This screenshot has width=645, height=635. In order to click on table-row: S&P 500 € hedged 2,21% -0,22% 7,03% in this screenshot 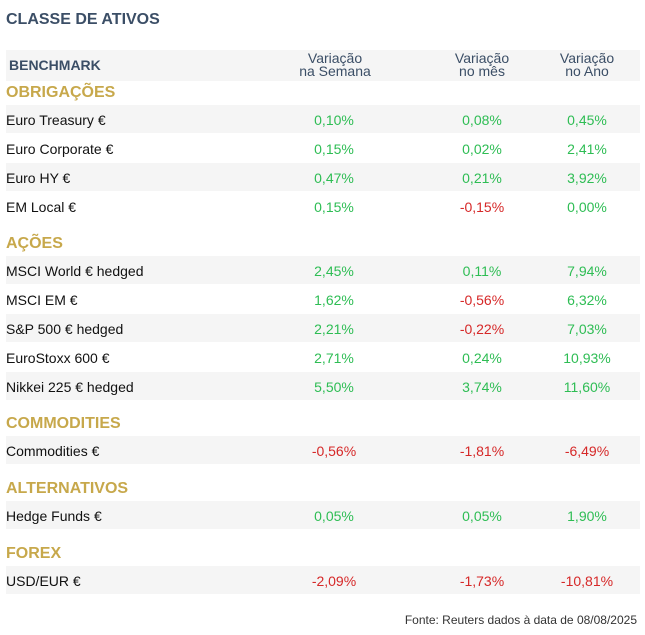, I will do `click(323, 328)`.